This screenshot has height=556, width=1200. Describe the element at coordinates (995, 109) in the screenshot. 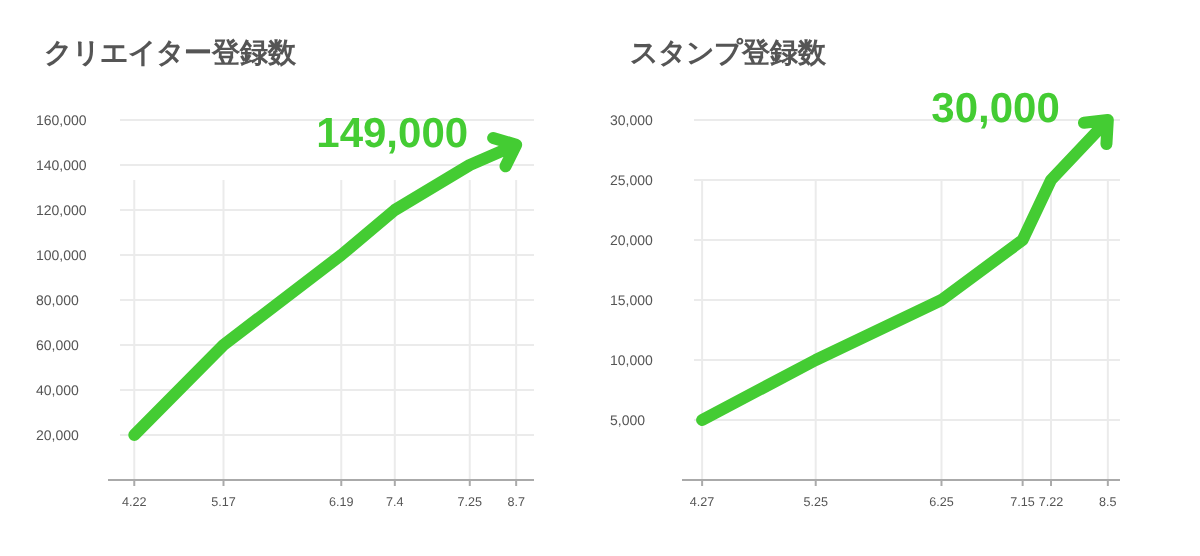

I see `annotation: 30,000` at that location.